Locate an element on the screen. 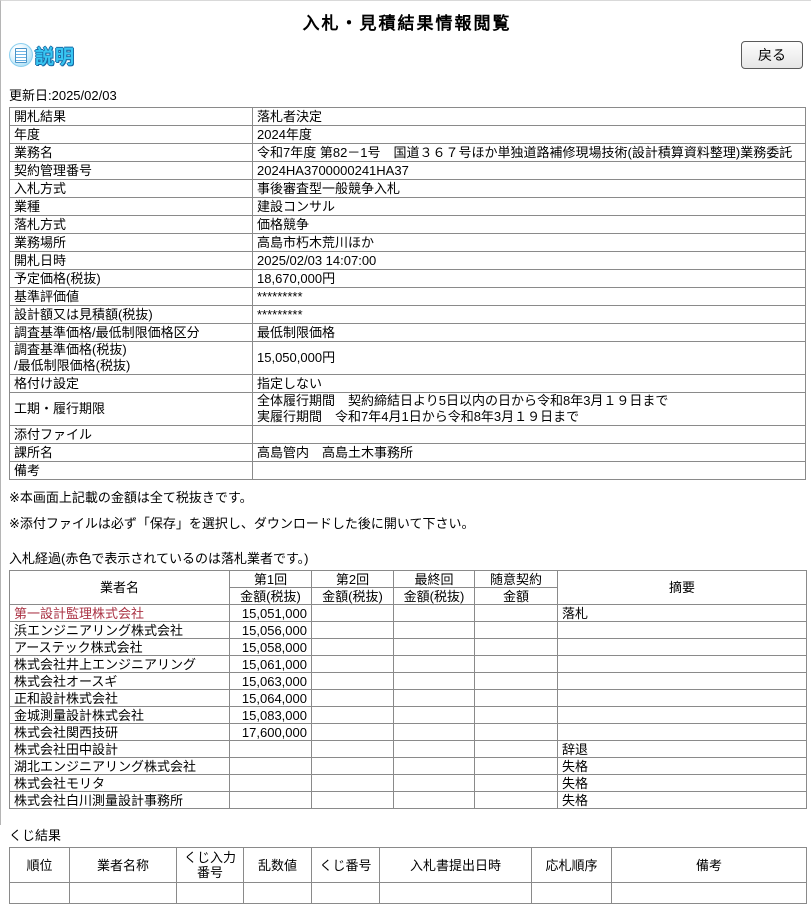 The height and width of the screenshot is (904, 811). details-row: 開札日時 2025/02/03 14:07:00 is located at coordinates (407, 260).